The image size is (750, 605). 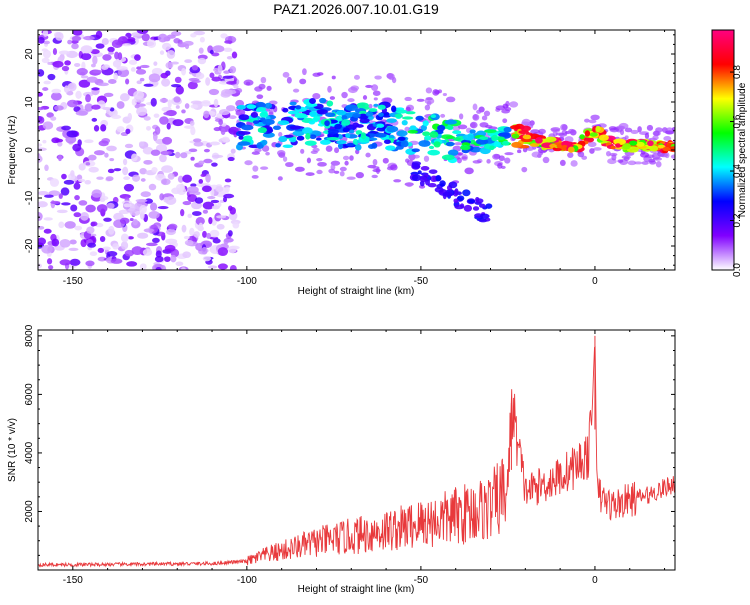 What do you see at coordinates (29, 102) in the screenshot?
I see `y-tick-label: 10` at bounding box center [29, 102].